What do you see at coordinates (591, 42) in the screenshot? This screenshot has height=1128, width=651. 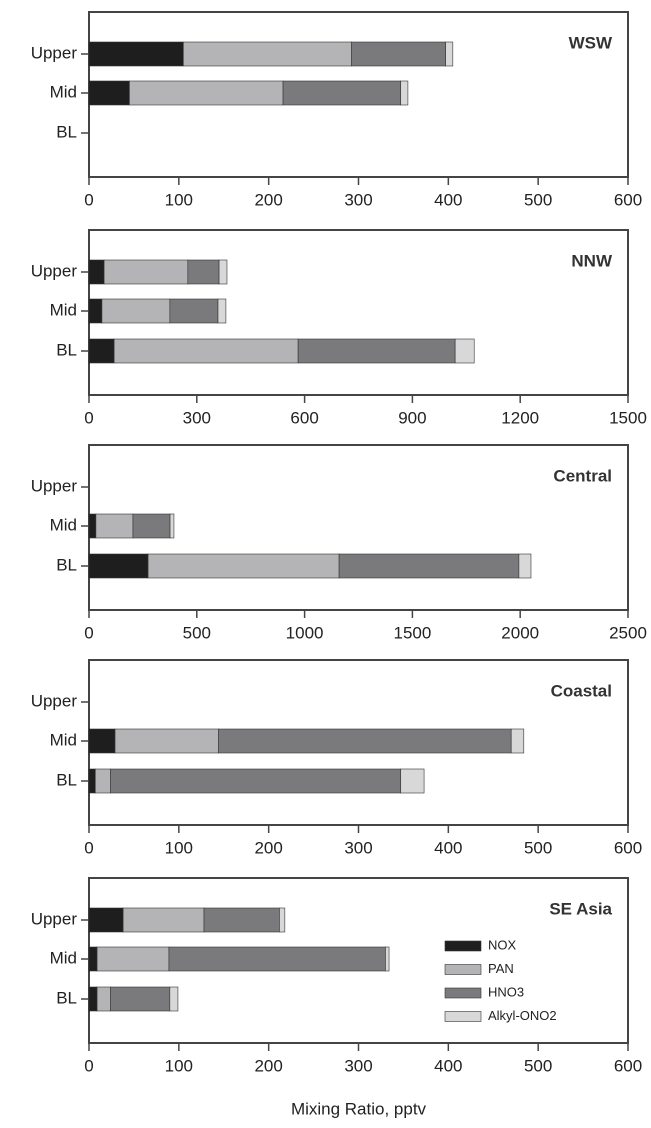 I see `panel-title: WSW` at bounding box center [591, 42].